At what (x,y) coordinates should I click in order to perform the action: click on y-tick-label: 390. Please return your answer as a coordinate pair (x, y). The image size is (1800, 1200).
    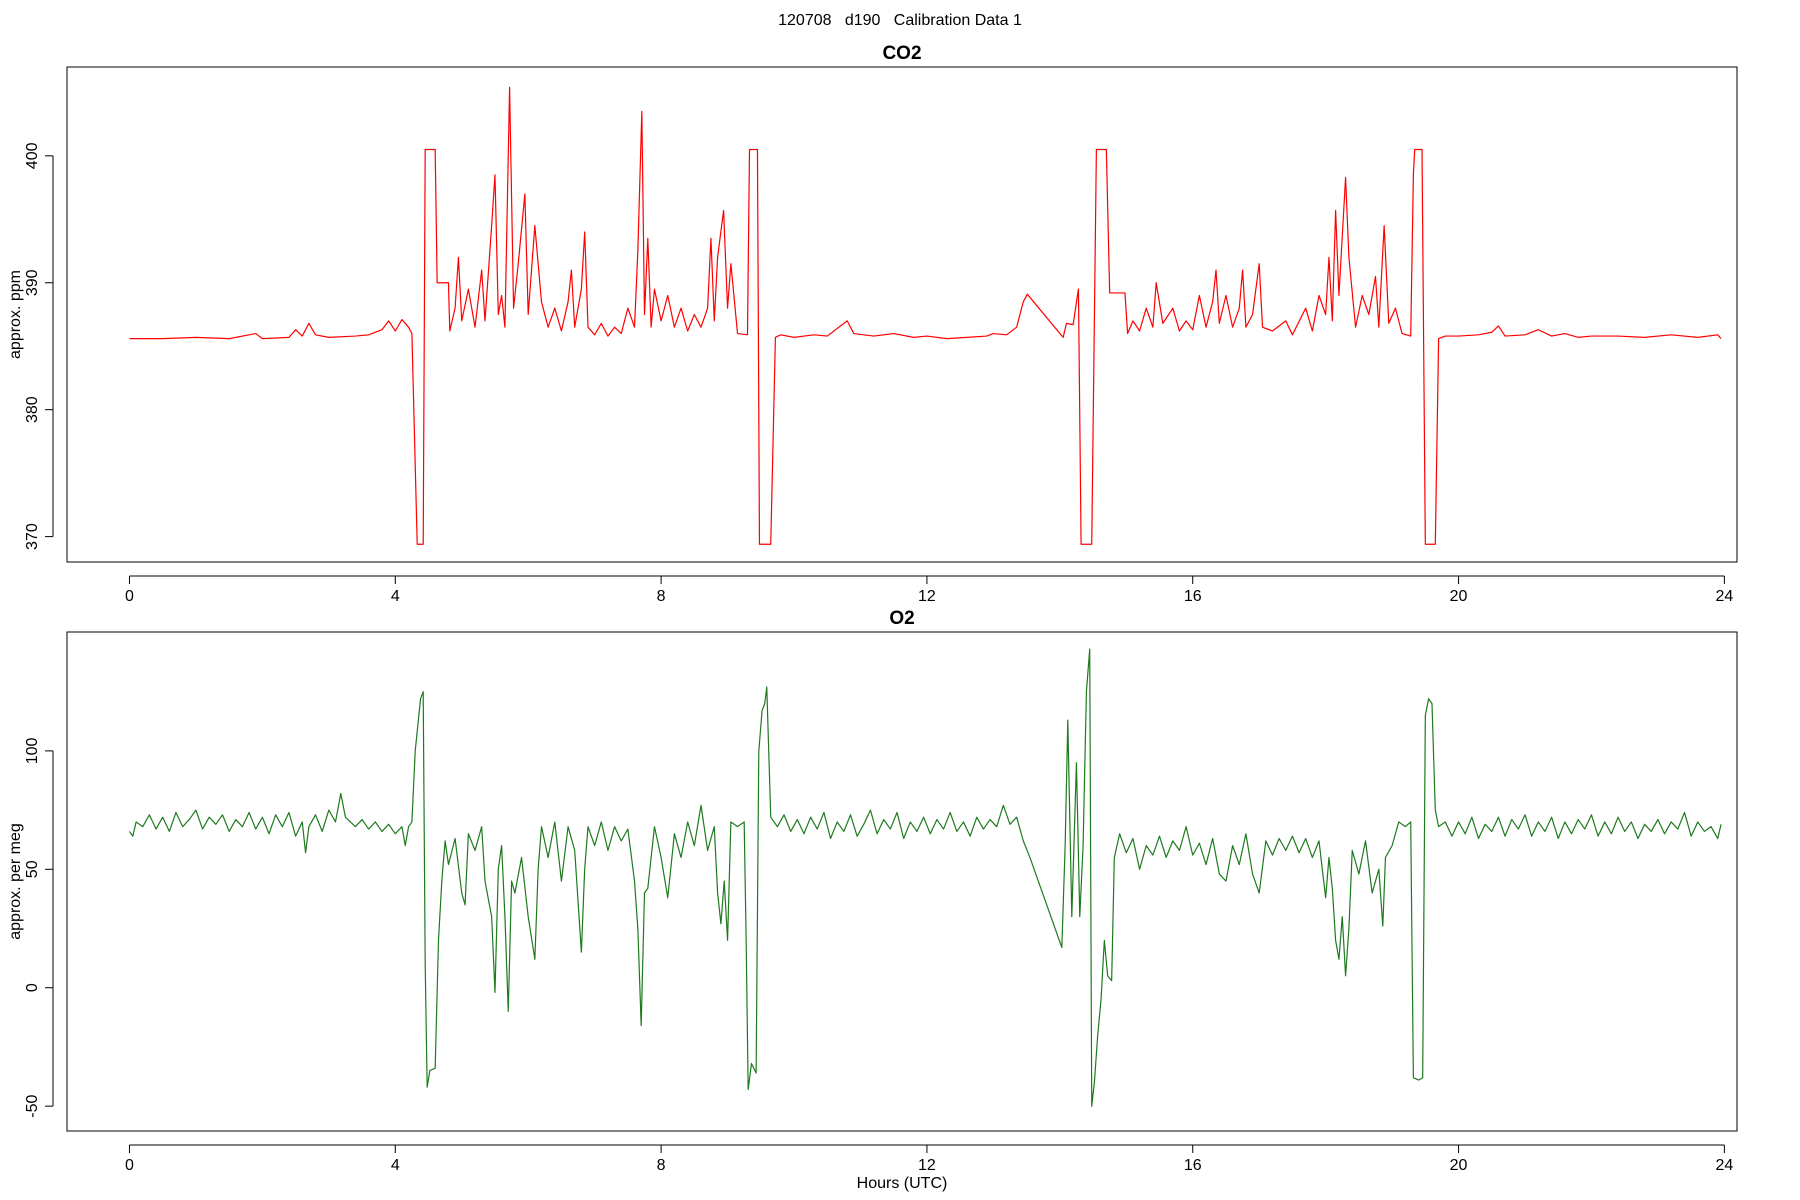
    Looking at the image, I should click on (32, 282).